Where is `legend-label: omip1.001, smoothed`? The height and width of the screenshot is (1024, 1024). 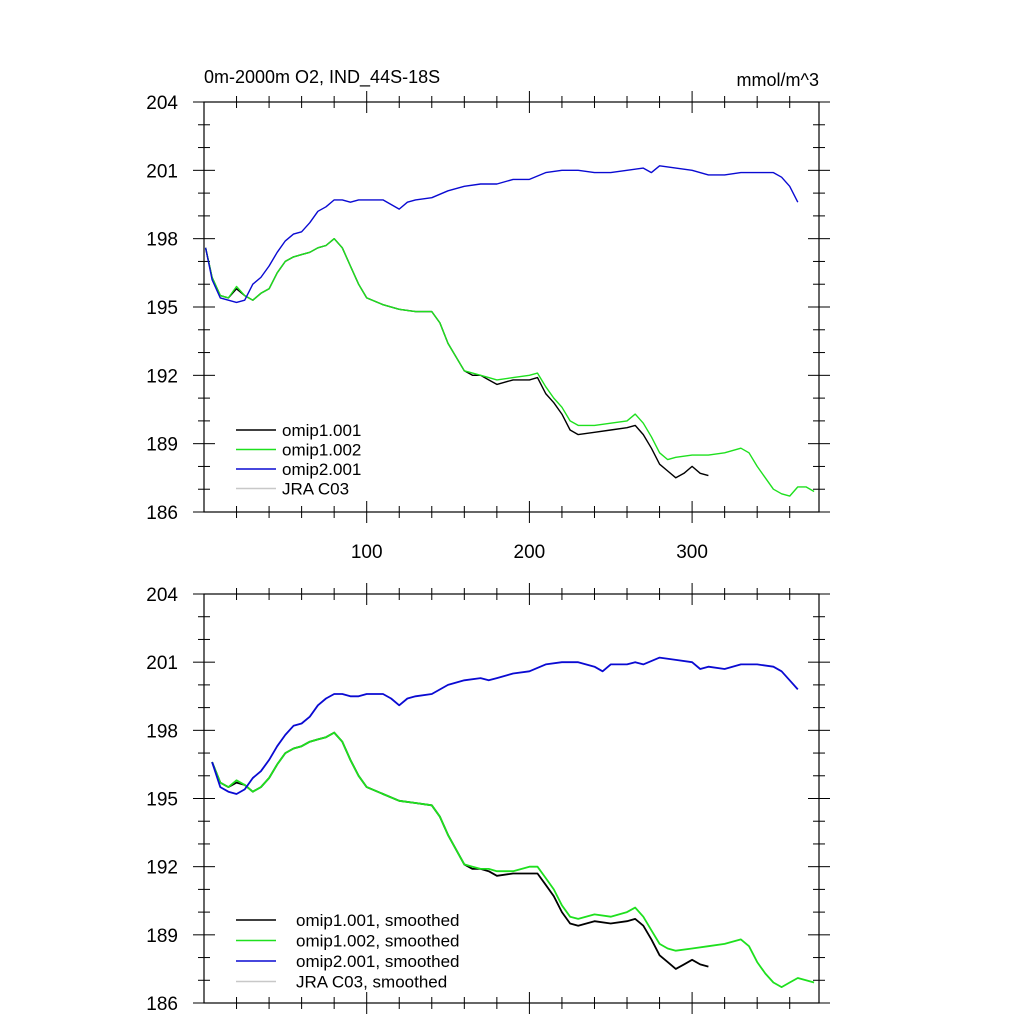
legend-label: omip1.001, smoothed is located at coordinates (378, 920).